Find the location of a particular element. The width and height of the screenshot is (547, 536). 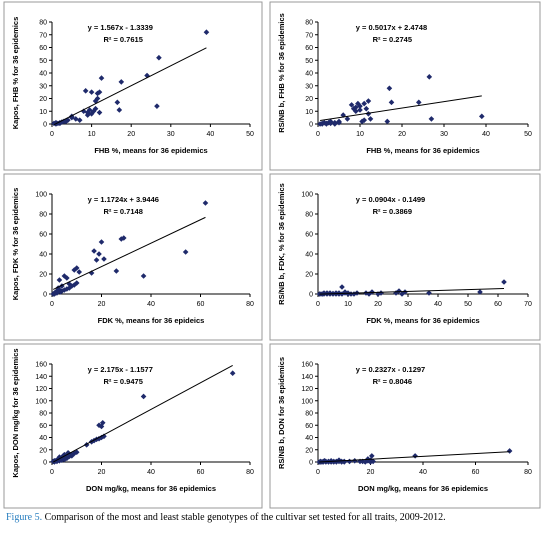

y-tick-label: 160 is located at coordinates (307, 365).